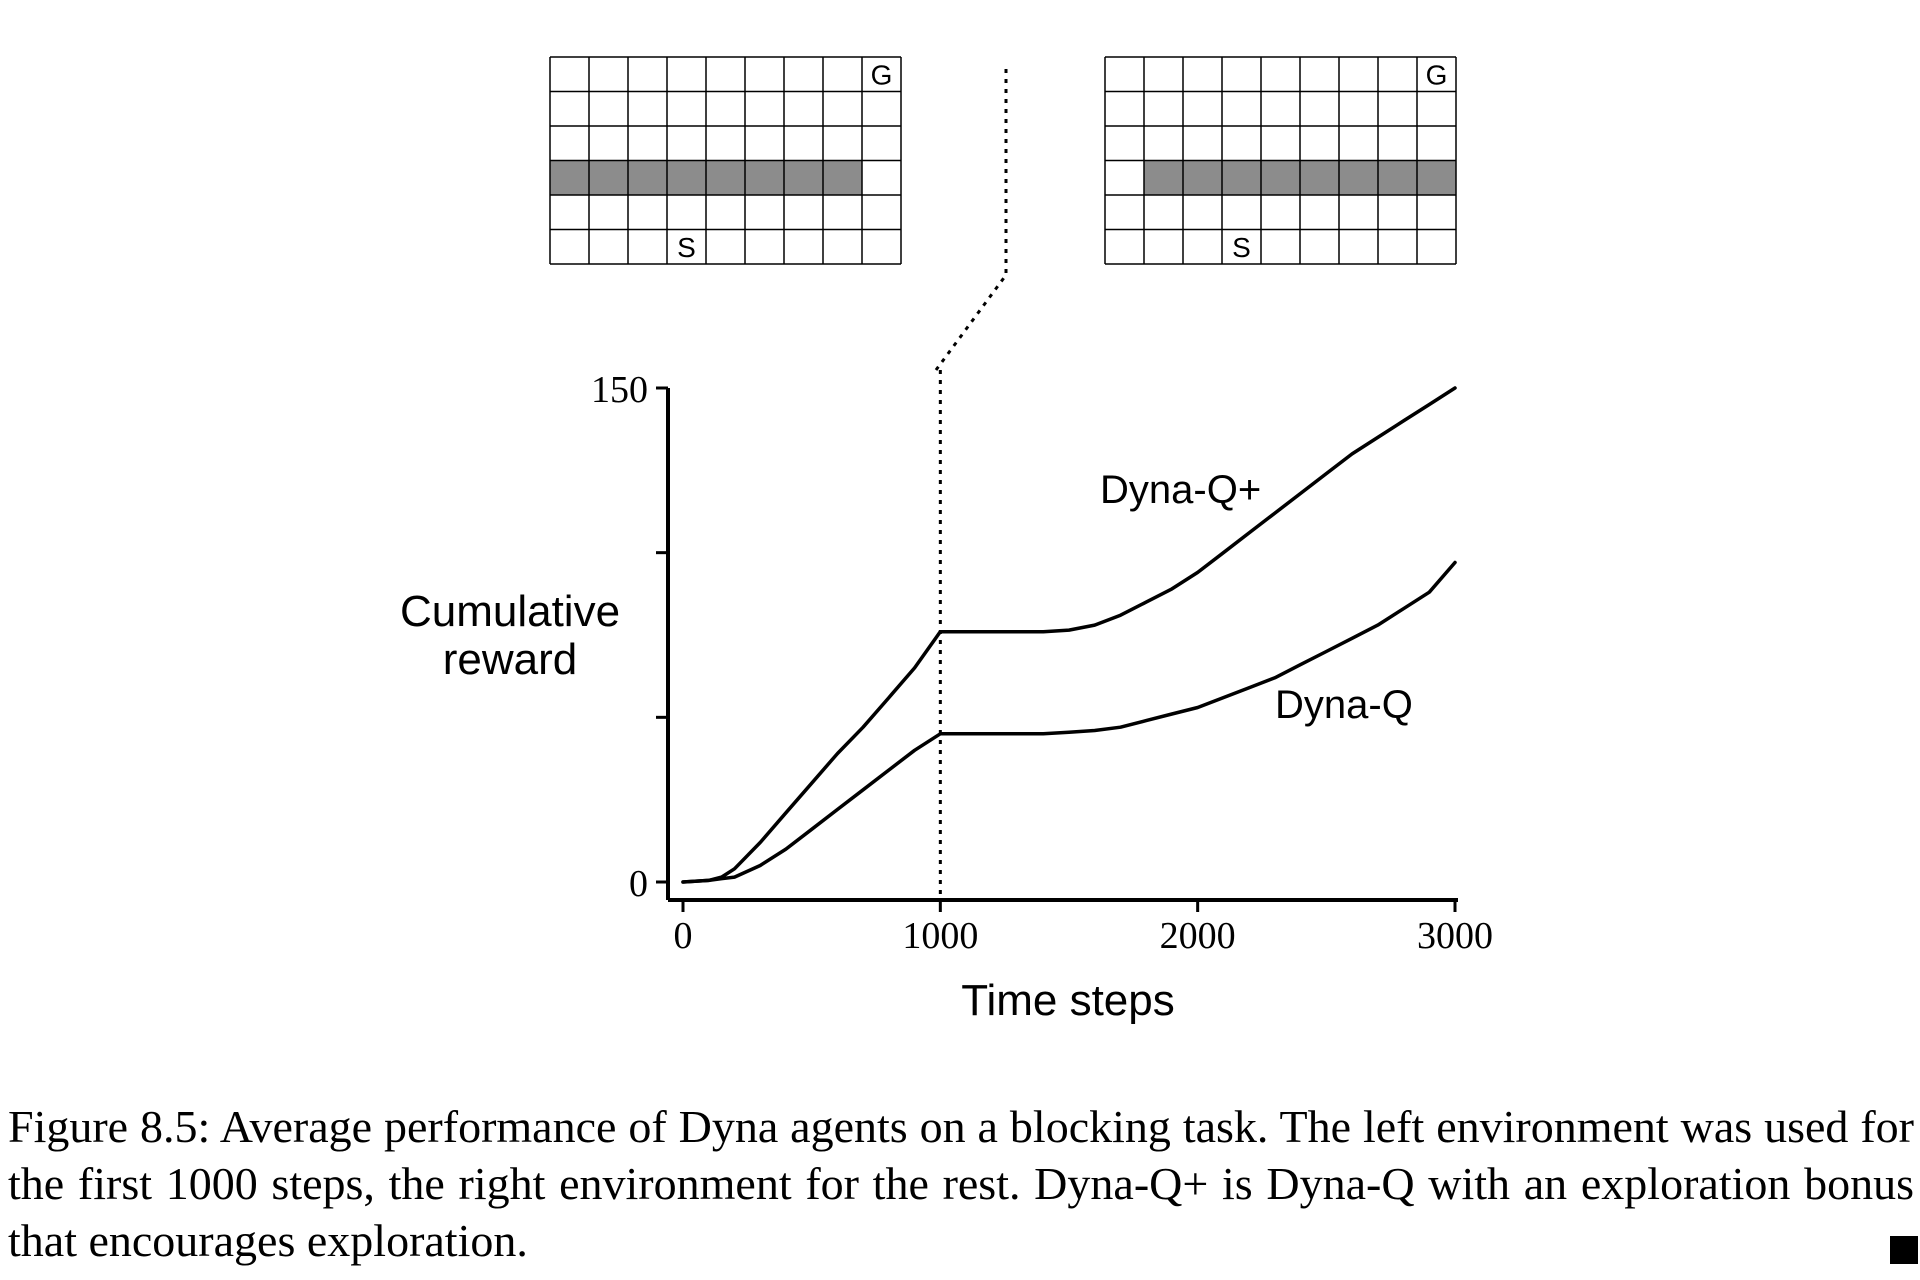 Image resolution: width=1920 pixels, height=1280 pixels. What do you see at coordinates (971, 218) in the screenshot?
I see `environment-switch-connector` at bounding box center [971, 218].